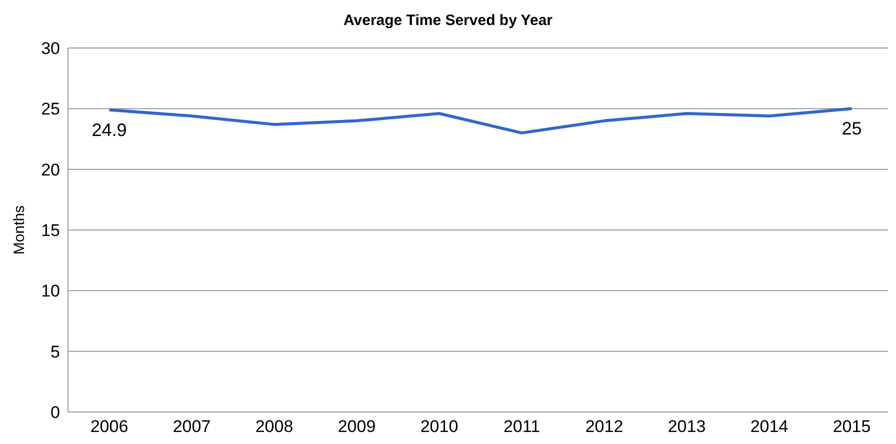  What do you see at coordinates (769, 426) in the screenshot?
I see `x-tick-label: 2014` at bounding box center [769, 426].